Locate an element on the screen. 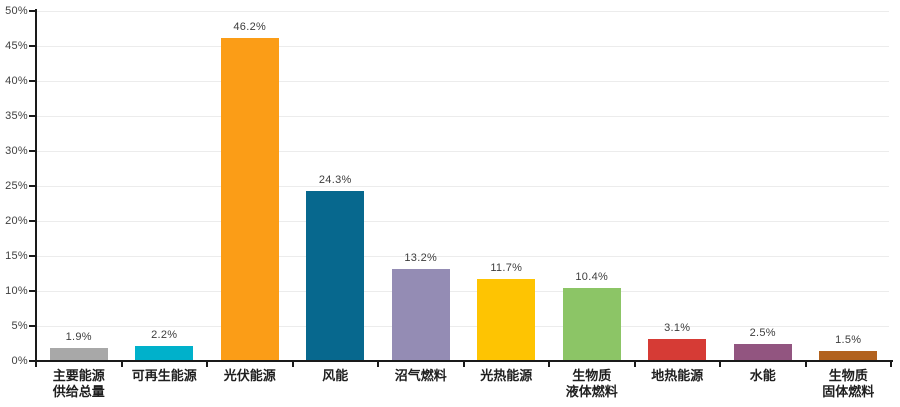 The image size is (900, 407). x-category-label: 沼气燃料 is located at coordinates (420, 375).